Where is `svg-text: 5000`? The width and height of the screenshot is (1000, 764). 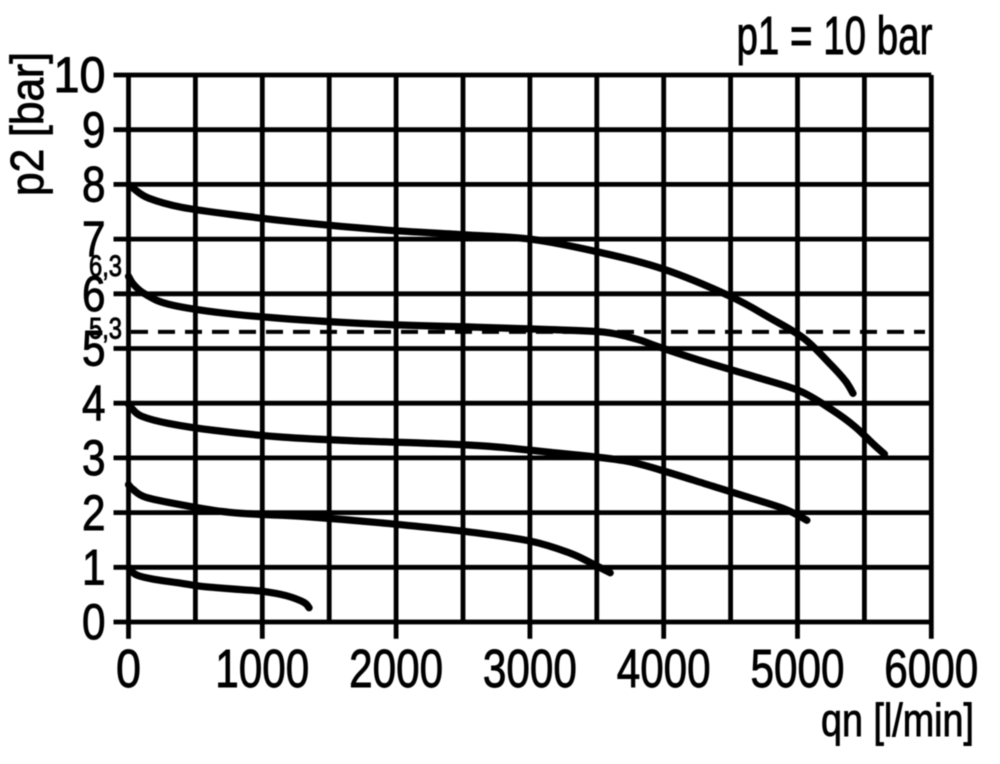 svg-text: 5000 is located at coordinates (798, 669).